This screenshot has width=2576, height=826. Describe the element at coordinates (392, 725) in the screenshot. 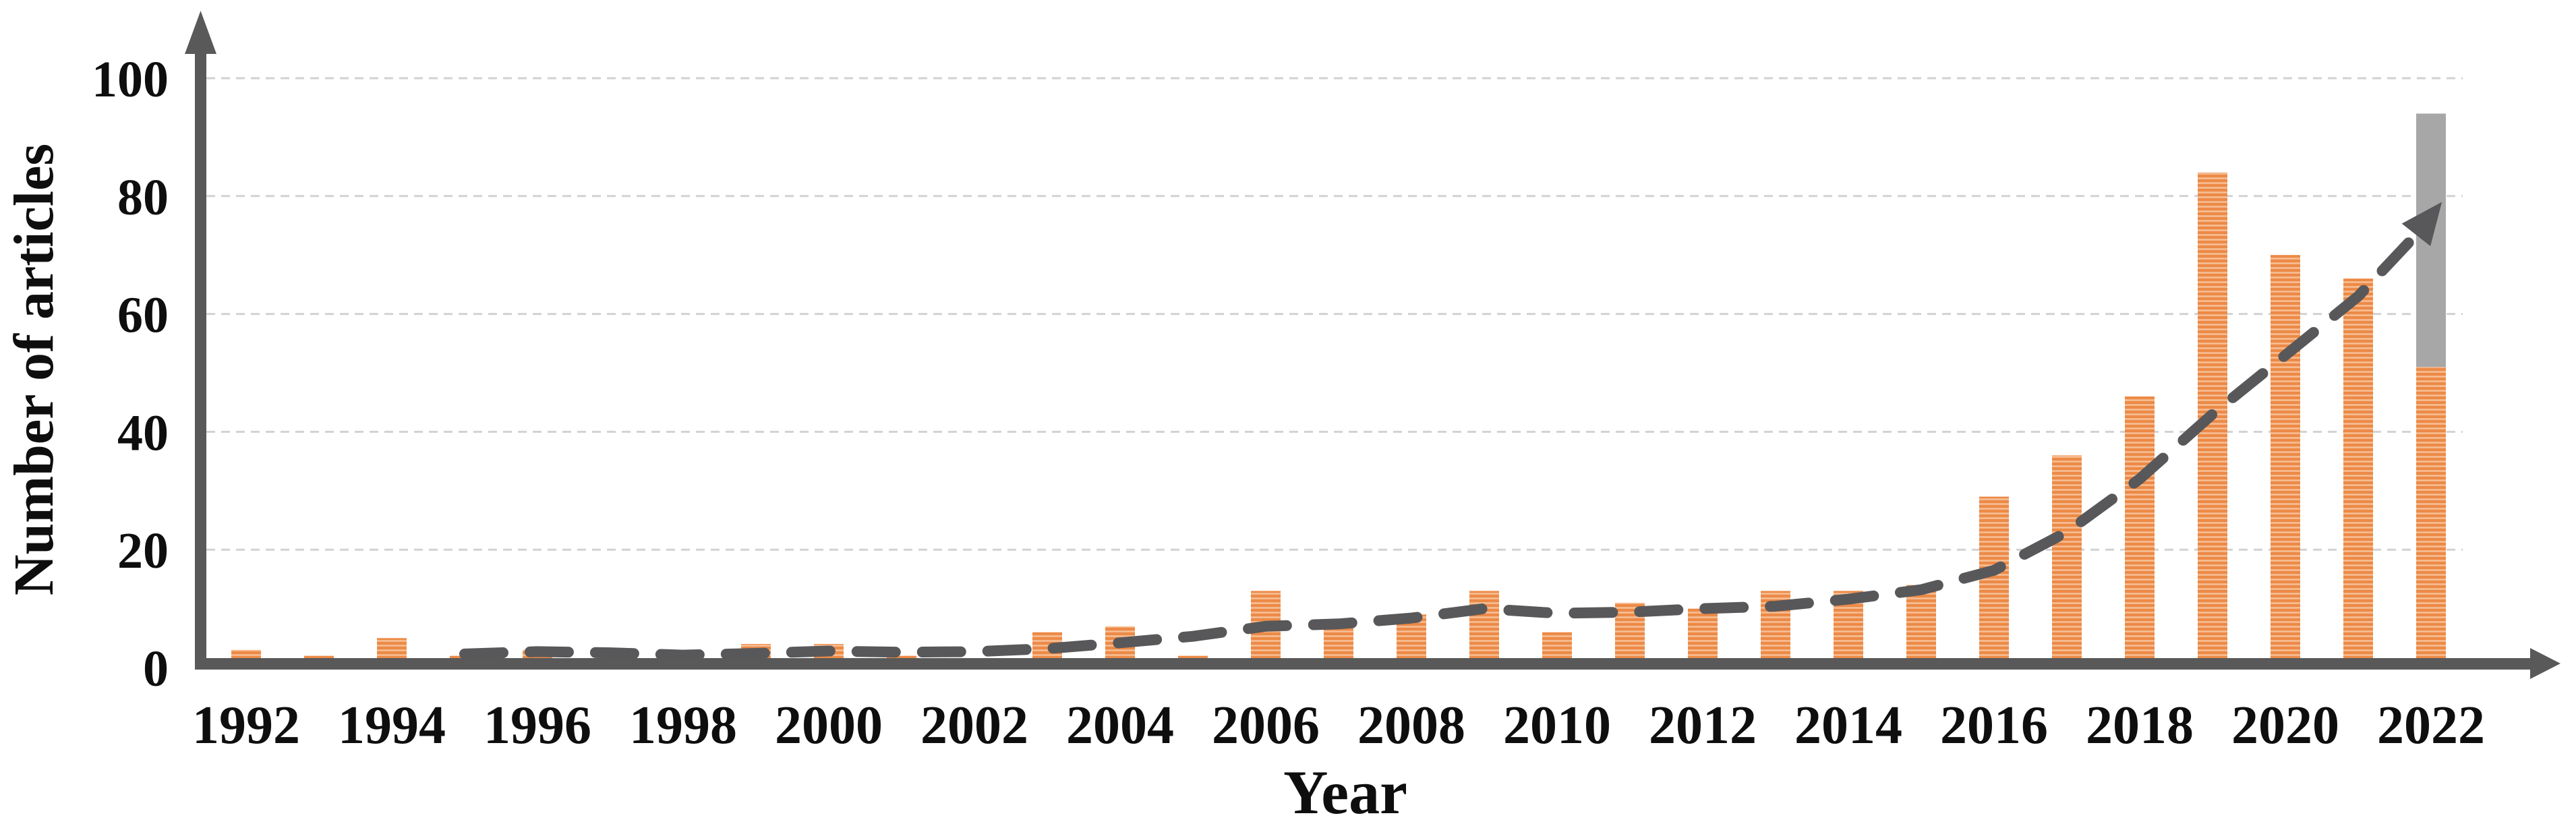

I see `x-tick-label: 1994` at that location.